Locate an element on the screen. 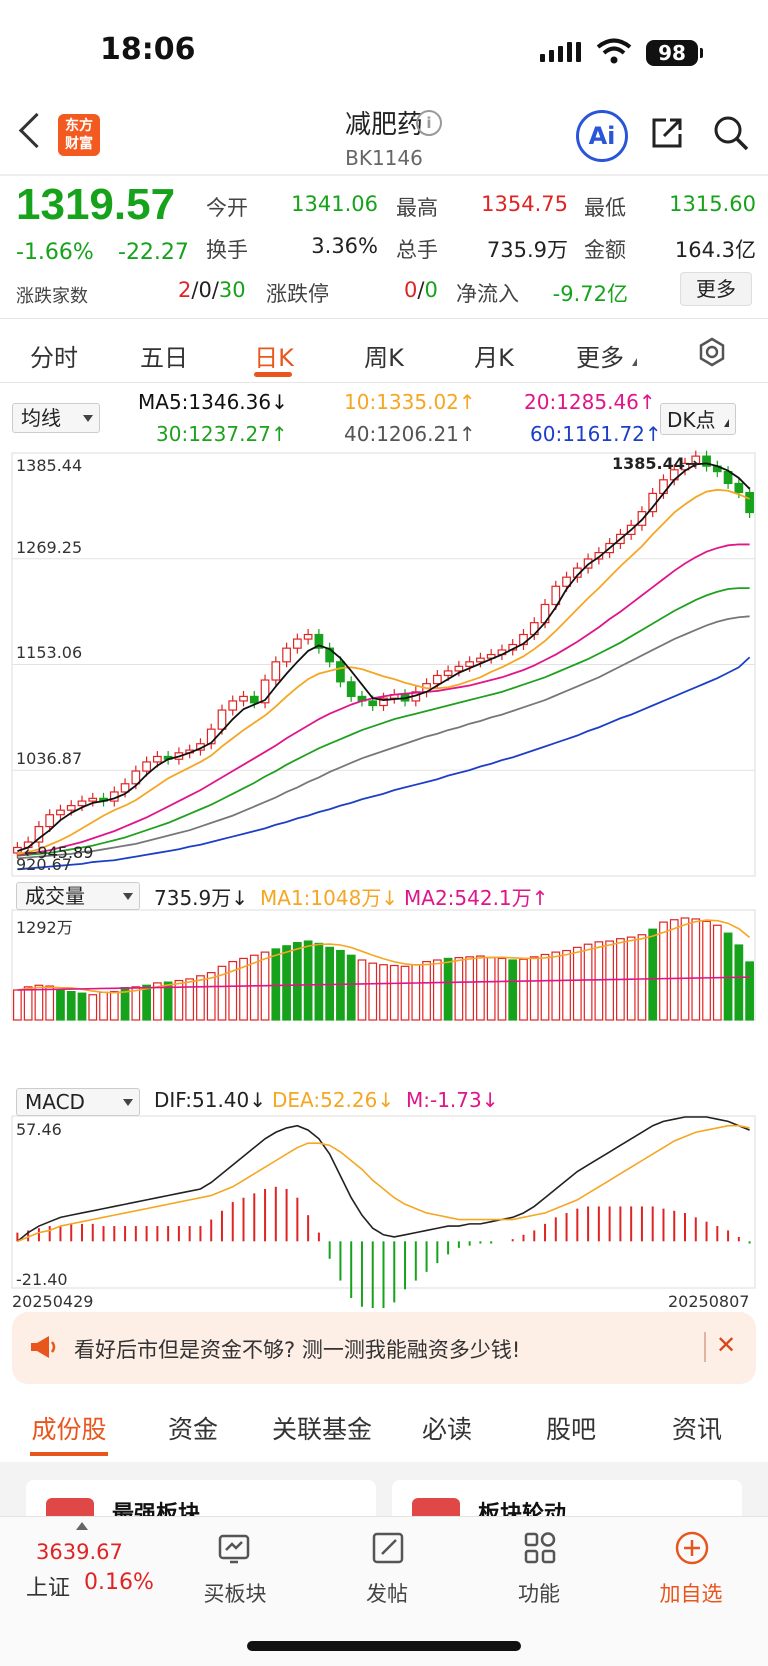 Image resolution: width=768 pixels, height=1666 pixels. ma20-label: 20:1285.46↑ is located at coordinates (590, 402).